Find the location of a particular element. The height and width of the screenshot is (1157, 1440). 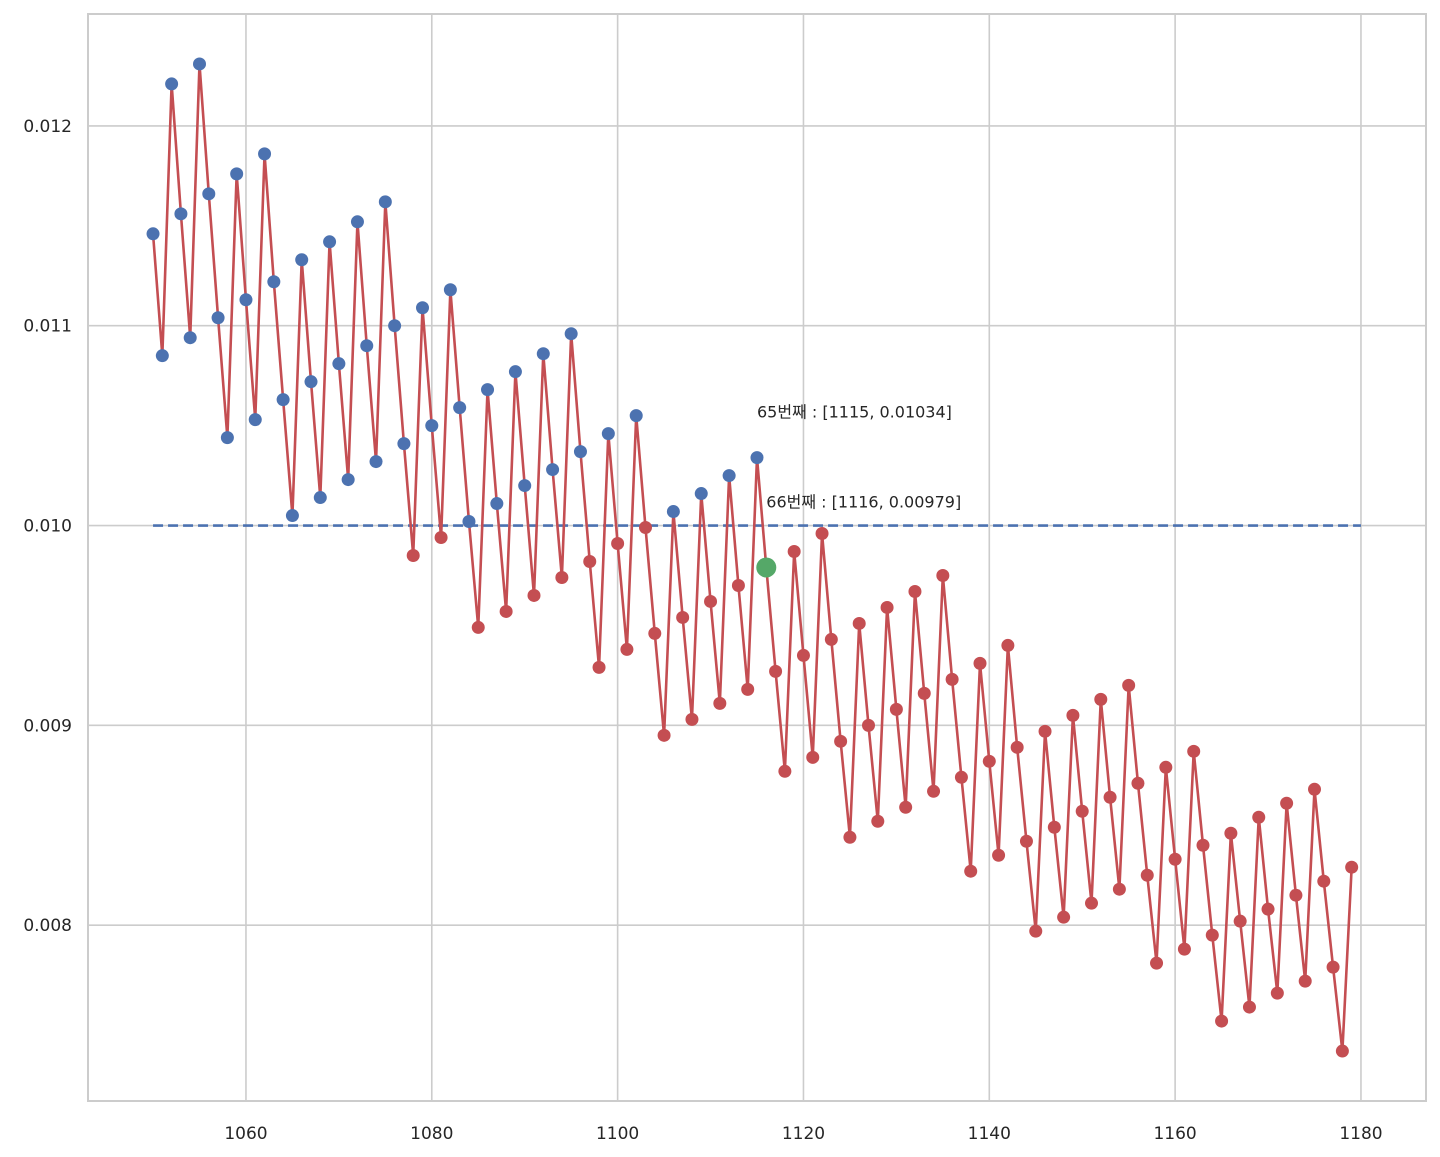

x-tick-label: 1140 is located at coordinates (989, 1134).